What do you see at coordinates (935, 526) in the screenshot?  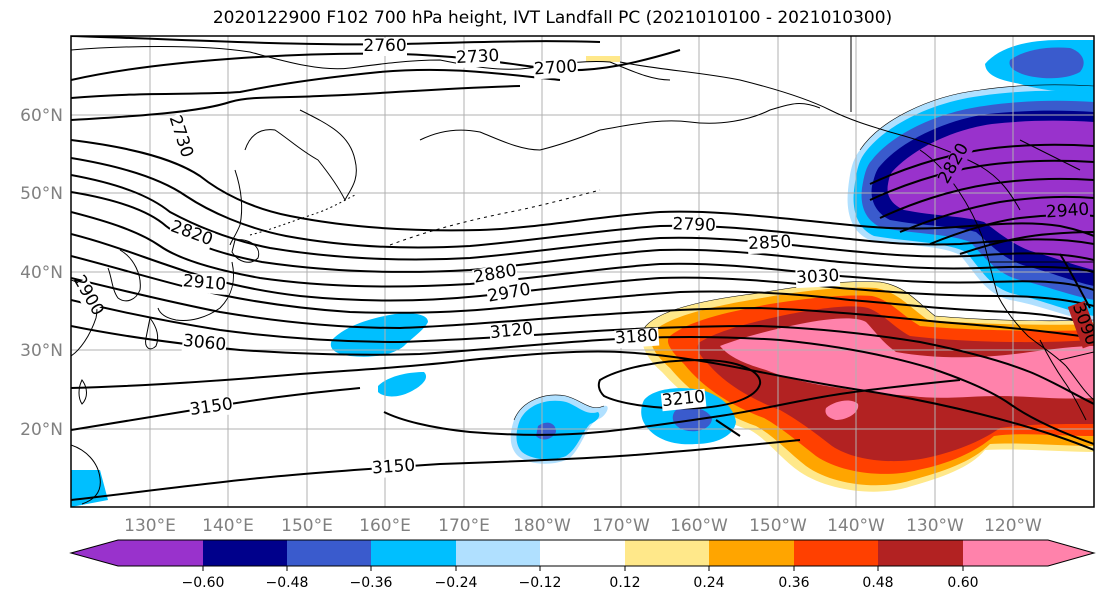 I see `lon-label: 130°W` at bounding box center [935, 526].